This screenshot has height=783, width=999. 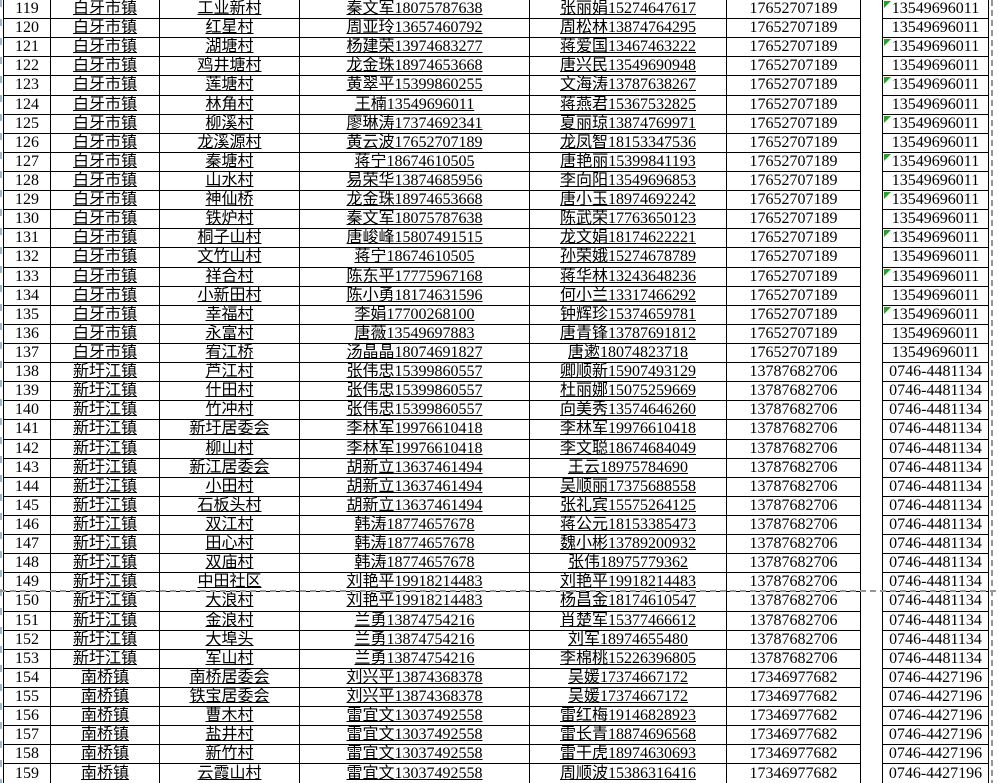 What do you see at coordinates (229, 161) in the screenshot?
I see `cell-village: 秦塘村` at bounding box center [229, 161].